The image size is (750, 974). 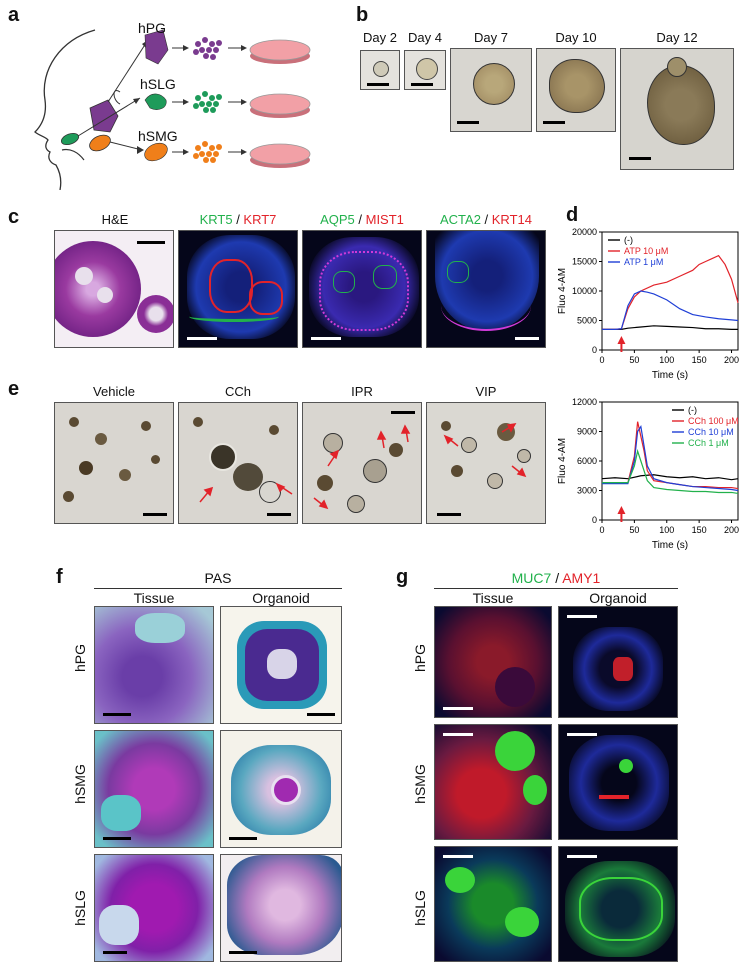 What do you see at coordinates (14, 15) in the screenshot?
I see `panel-a-label: a` at bounding box center [14, 15].